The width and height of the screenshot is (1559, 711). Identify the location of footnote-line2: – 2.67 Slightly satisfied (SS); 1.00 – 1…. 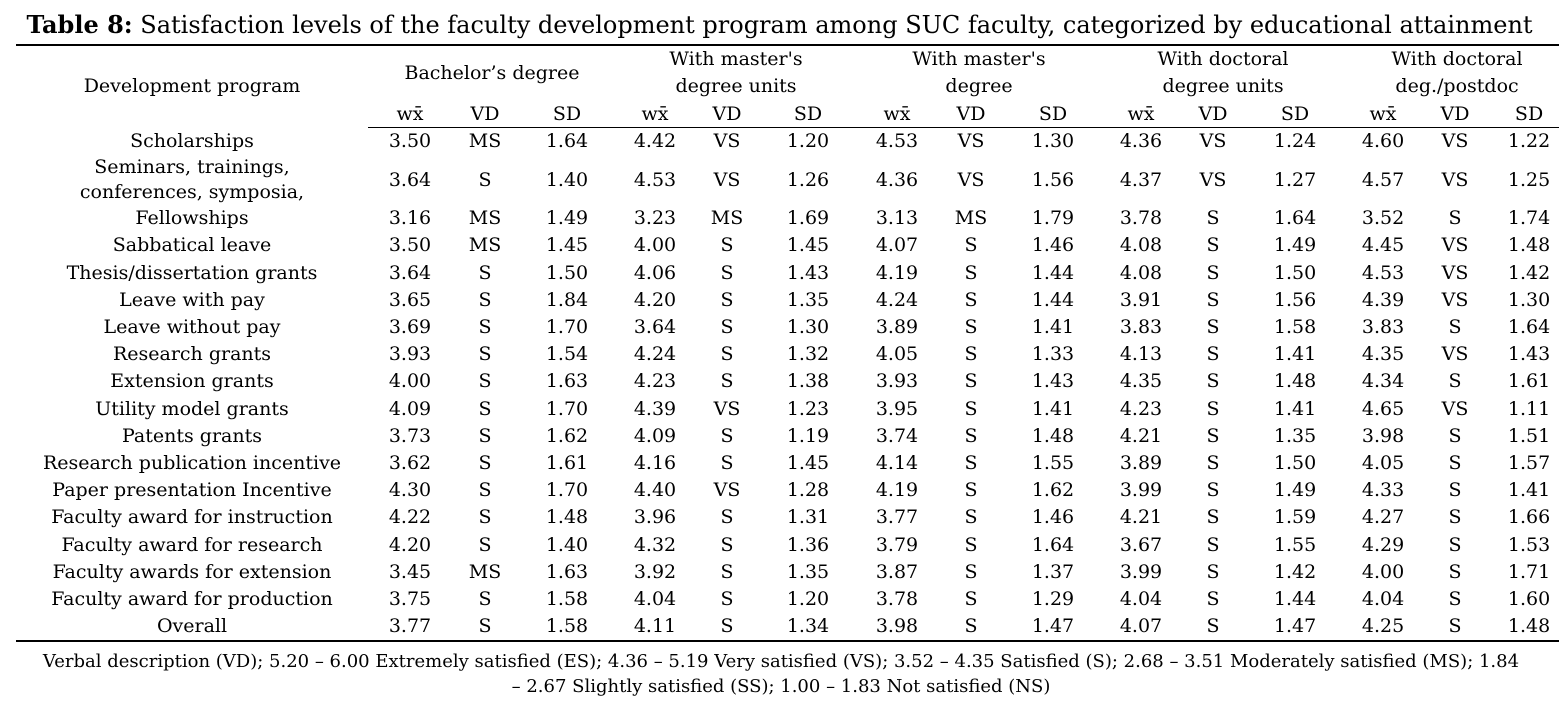
(781, 686).